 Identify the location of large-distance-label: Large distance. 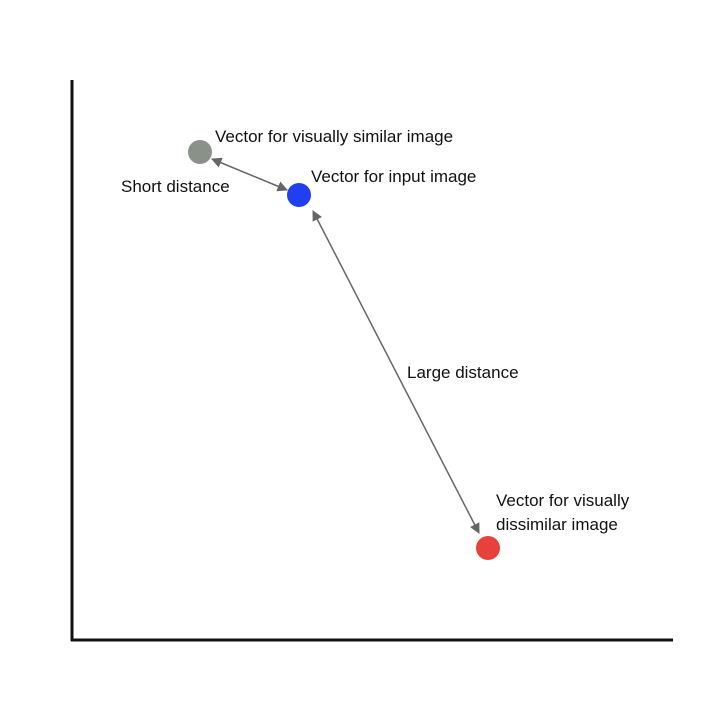
(463, 372).